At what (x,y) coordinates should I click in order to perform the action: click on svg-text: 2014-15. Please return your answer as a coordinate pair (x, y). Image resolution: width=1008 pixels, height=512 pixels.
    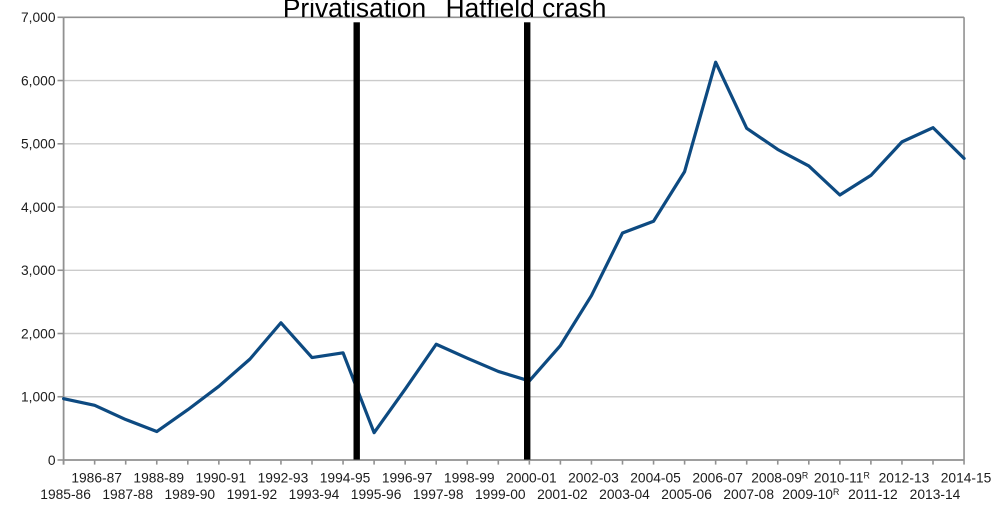
    Looking at the image, I should click on (966, 478).